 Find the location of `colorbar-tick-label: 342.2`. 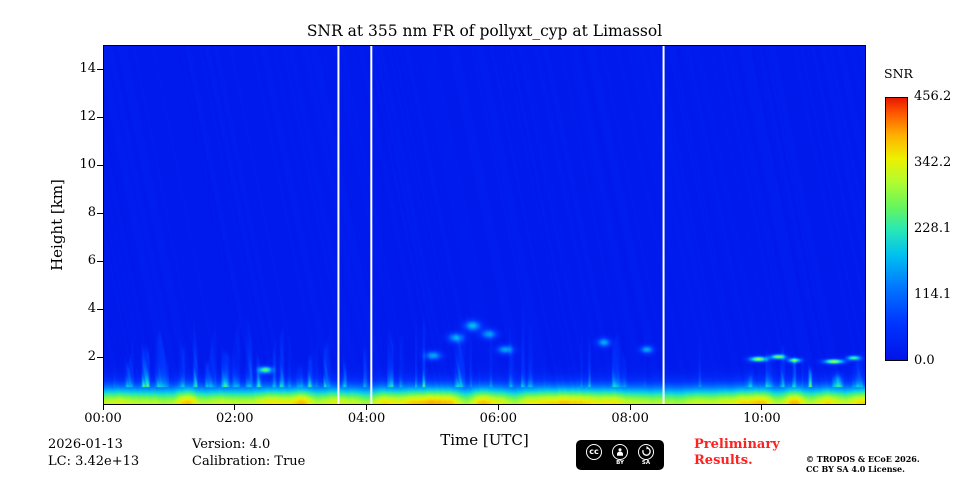

colorbar-tick-label: 342.2 is located at coordinates (933, 162).